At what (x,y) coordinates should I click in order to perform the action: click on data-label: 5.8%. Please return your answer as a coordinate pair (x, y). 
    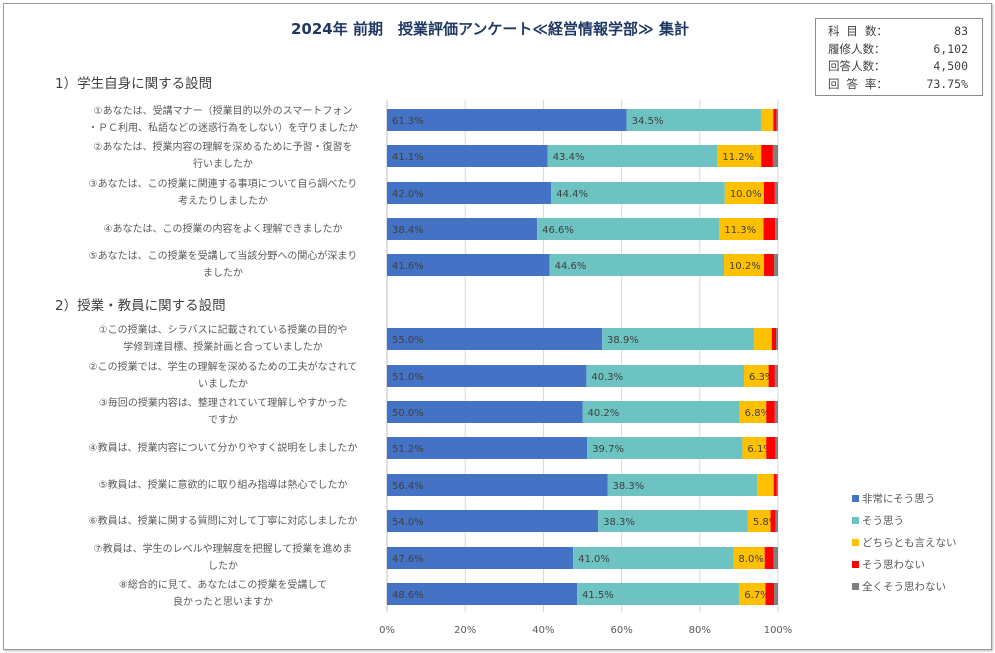
    Looking at the image, I should click on (765, 522).